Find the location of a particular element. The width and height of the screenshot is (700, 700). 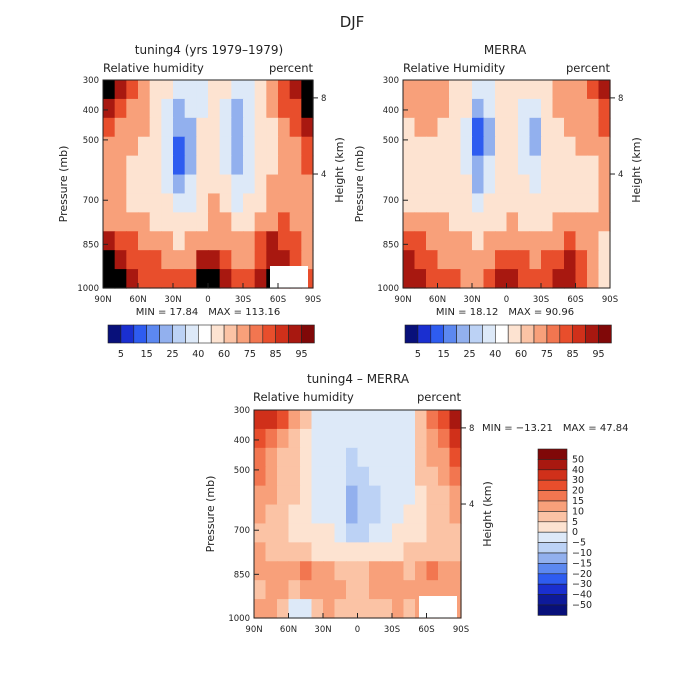

colorbar-label: −50 is located at coordinates (582, 605).